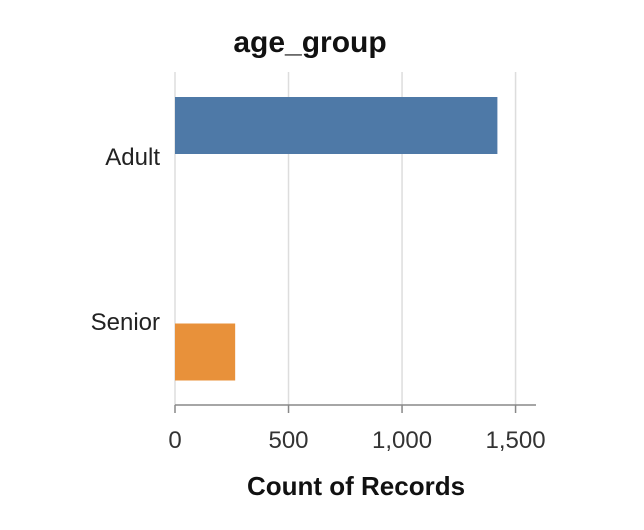 This screenshot has width=644, height=530. Describe the element at coordinates (174, 440) in the screenshot. I see `x-tick-label-0: 0` at that location.